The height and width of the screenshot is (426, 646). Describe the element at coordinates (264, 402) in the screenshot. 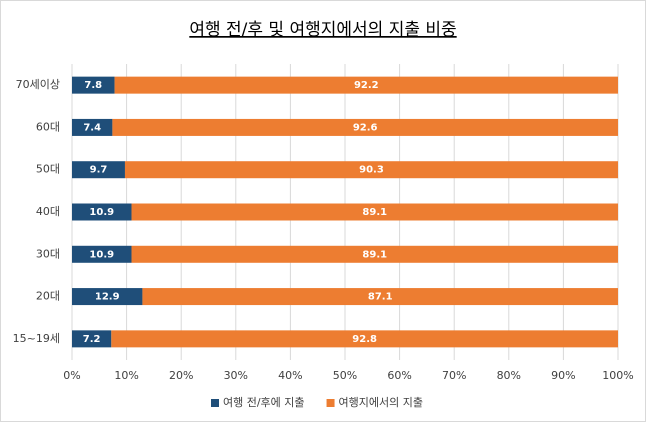

I see `legend-label: 여행 전/후에 지출` at that location.